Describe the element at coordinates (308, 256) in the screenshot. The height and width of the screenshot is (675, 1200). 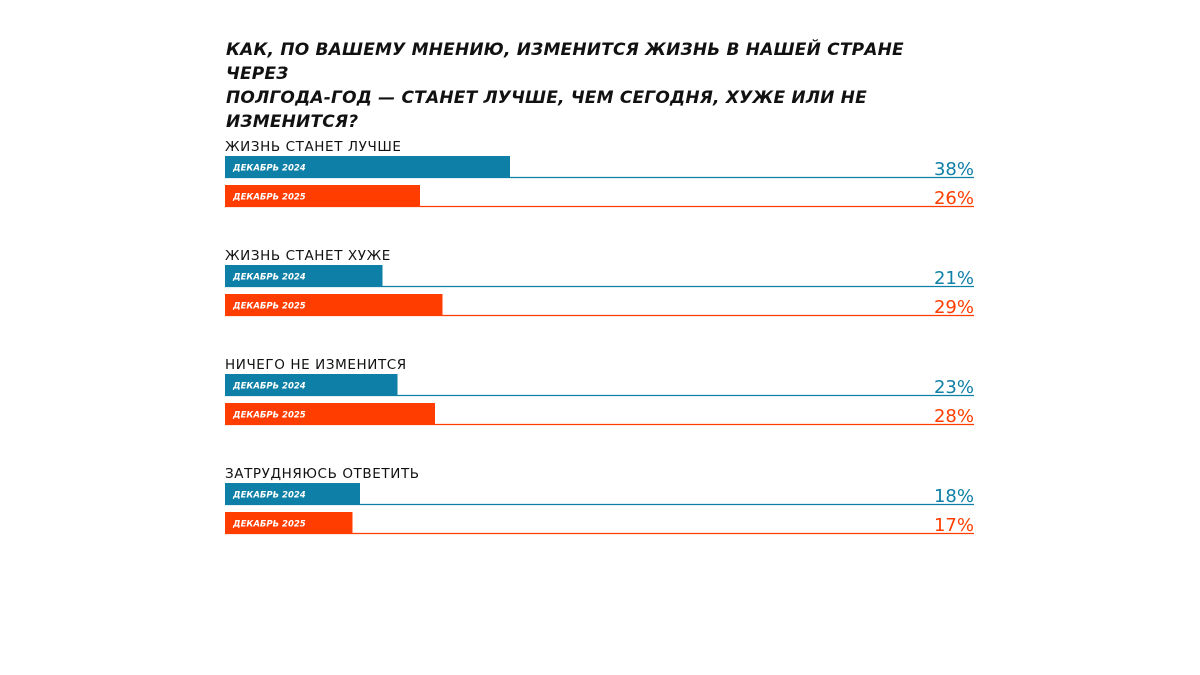
I see `category-label: ЖИЗНЬ СТАНЕТ ХУЖЕ` at that location.